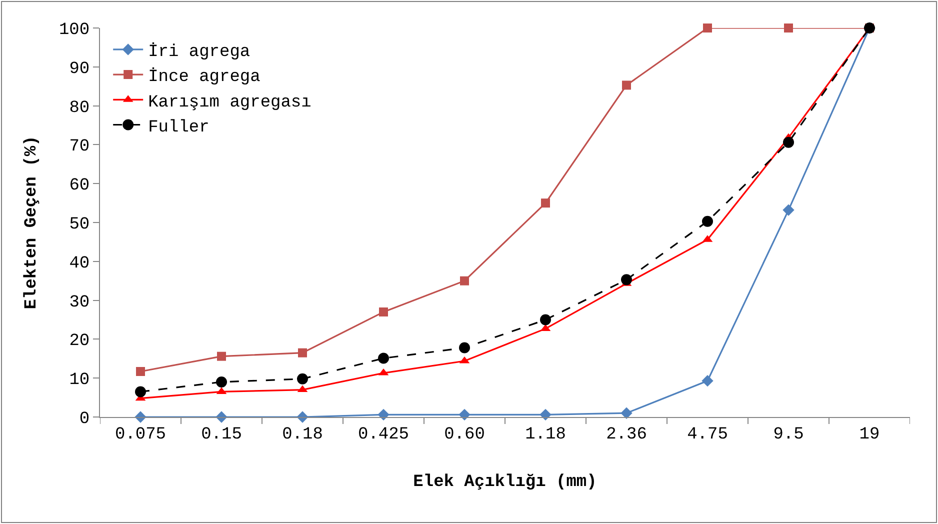  What do you see at coordinates (79, 224) in the screenshot?
I see `y-tick-label: 50` at bounding box center [79, 224].